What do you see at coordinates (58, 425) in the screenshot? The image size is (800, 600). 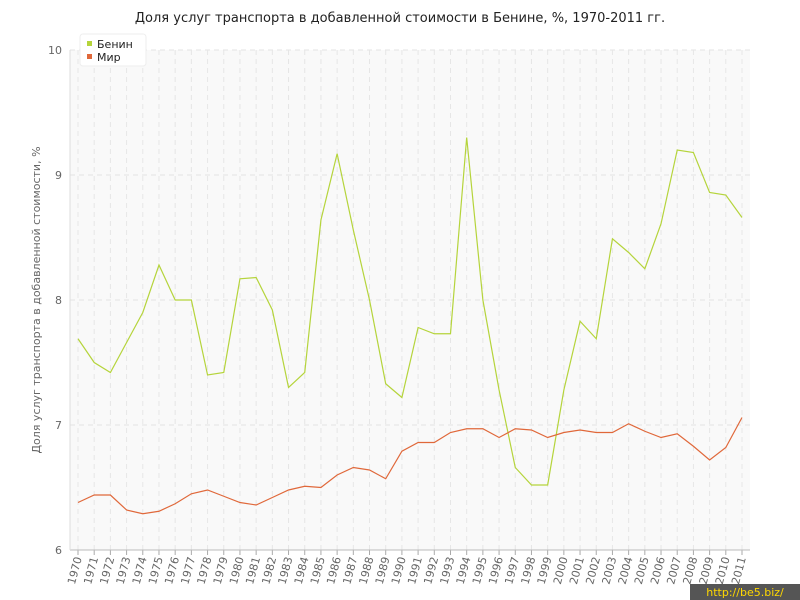 I see `y-tick-label: 7` at bounding box center [58, 425].